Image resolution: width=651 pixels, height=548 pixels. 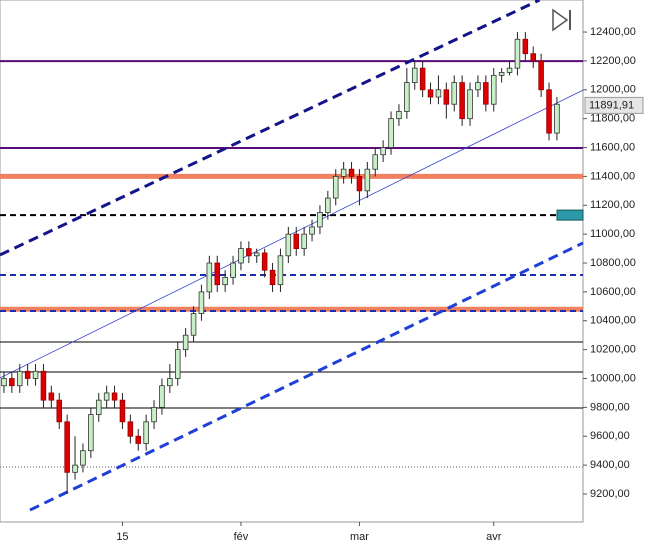 What do you see at coordinates (612, 147) in the screenshot?
I see `y-tick-label: 11600,00` at bounding box center [612, 147].